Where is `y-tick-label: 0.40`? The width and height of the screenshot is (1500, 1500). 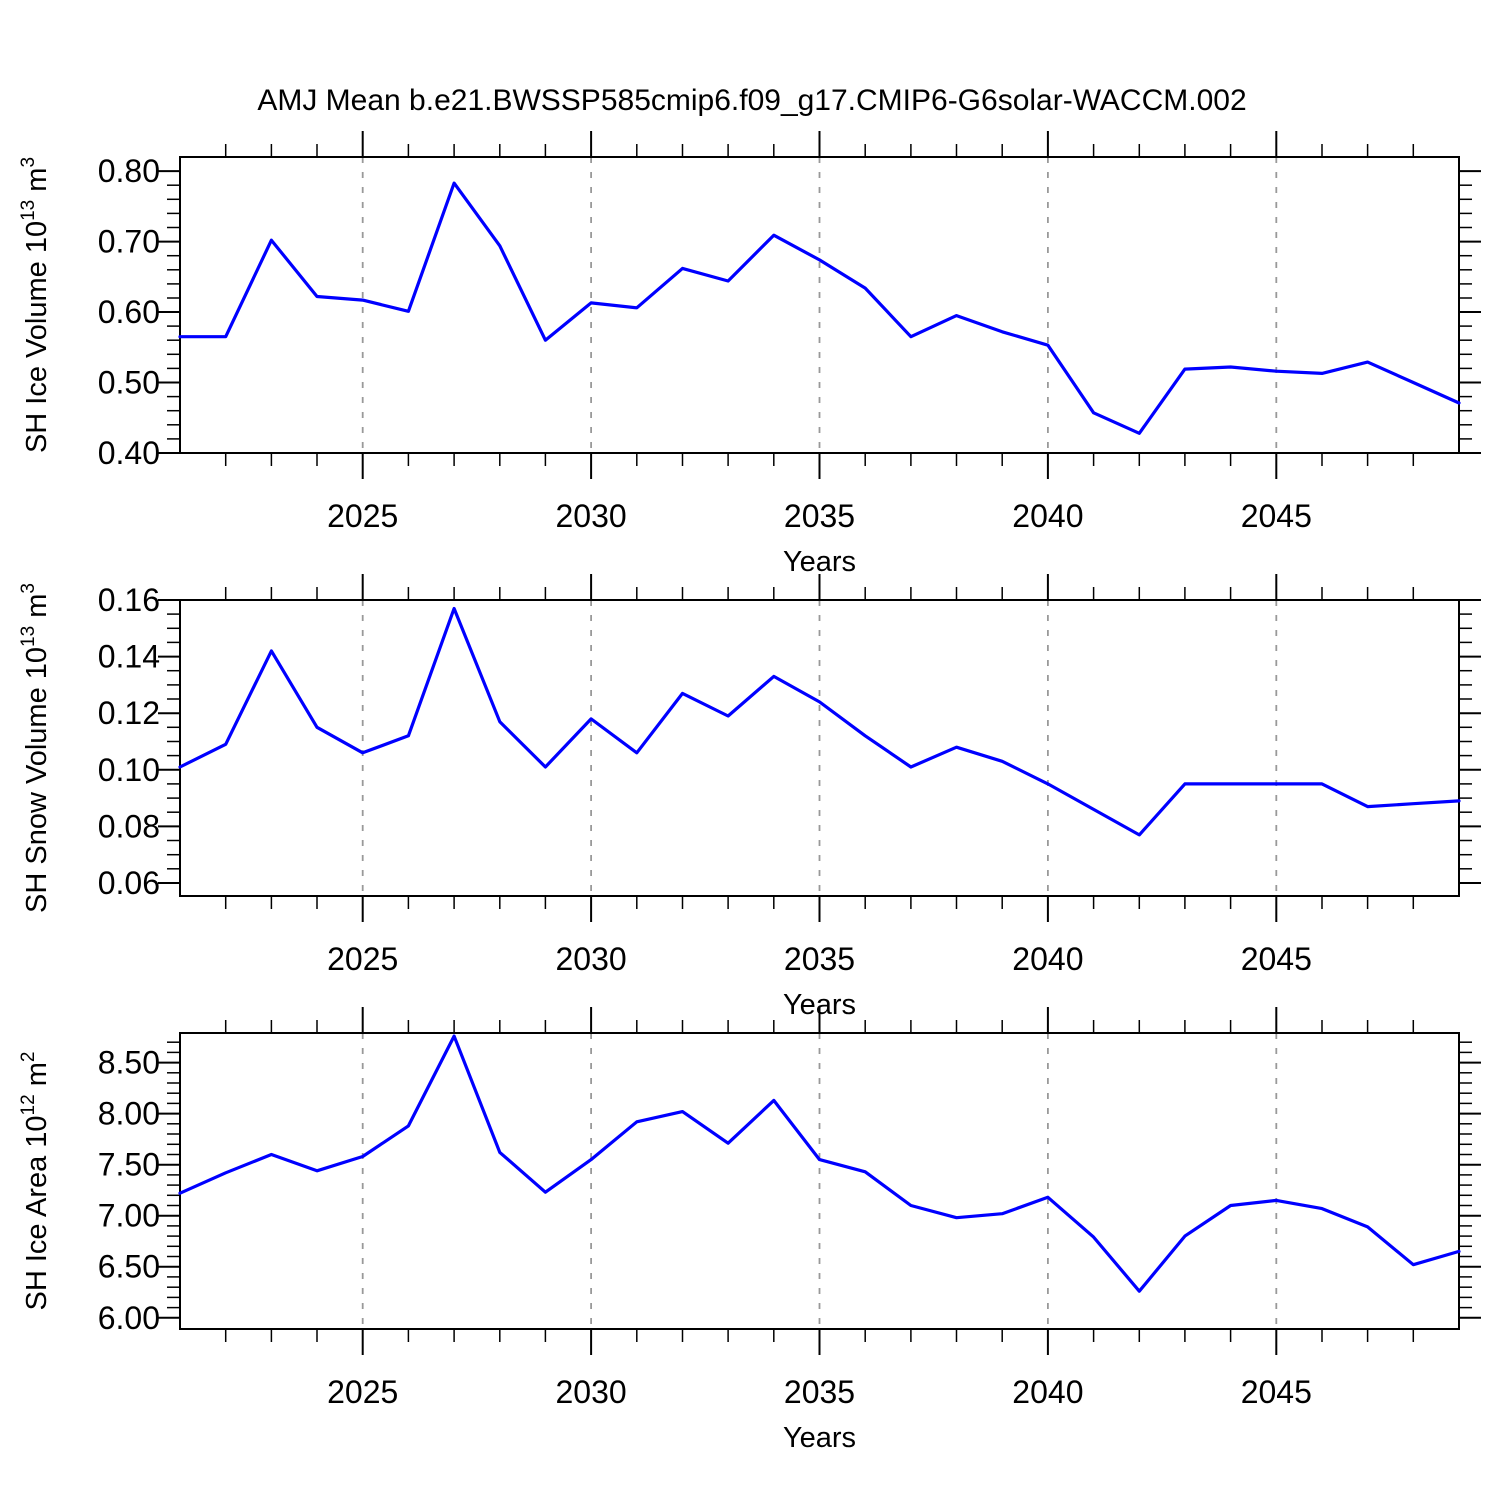
y-tick-label: 0.40 is located at coordinates (129, 453).